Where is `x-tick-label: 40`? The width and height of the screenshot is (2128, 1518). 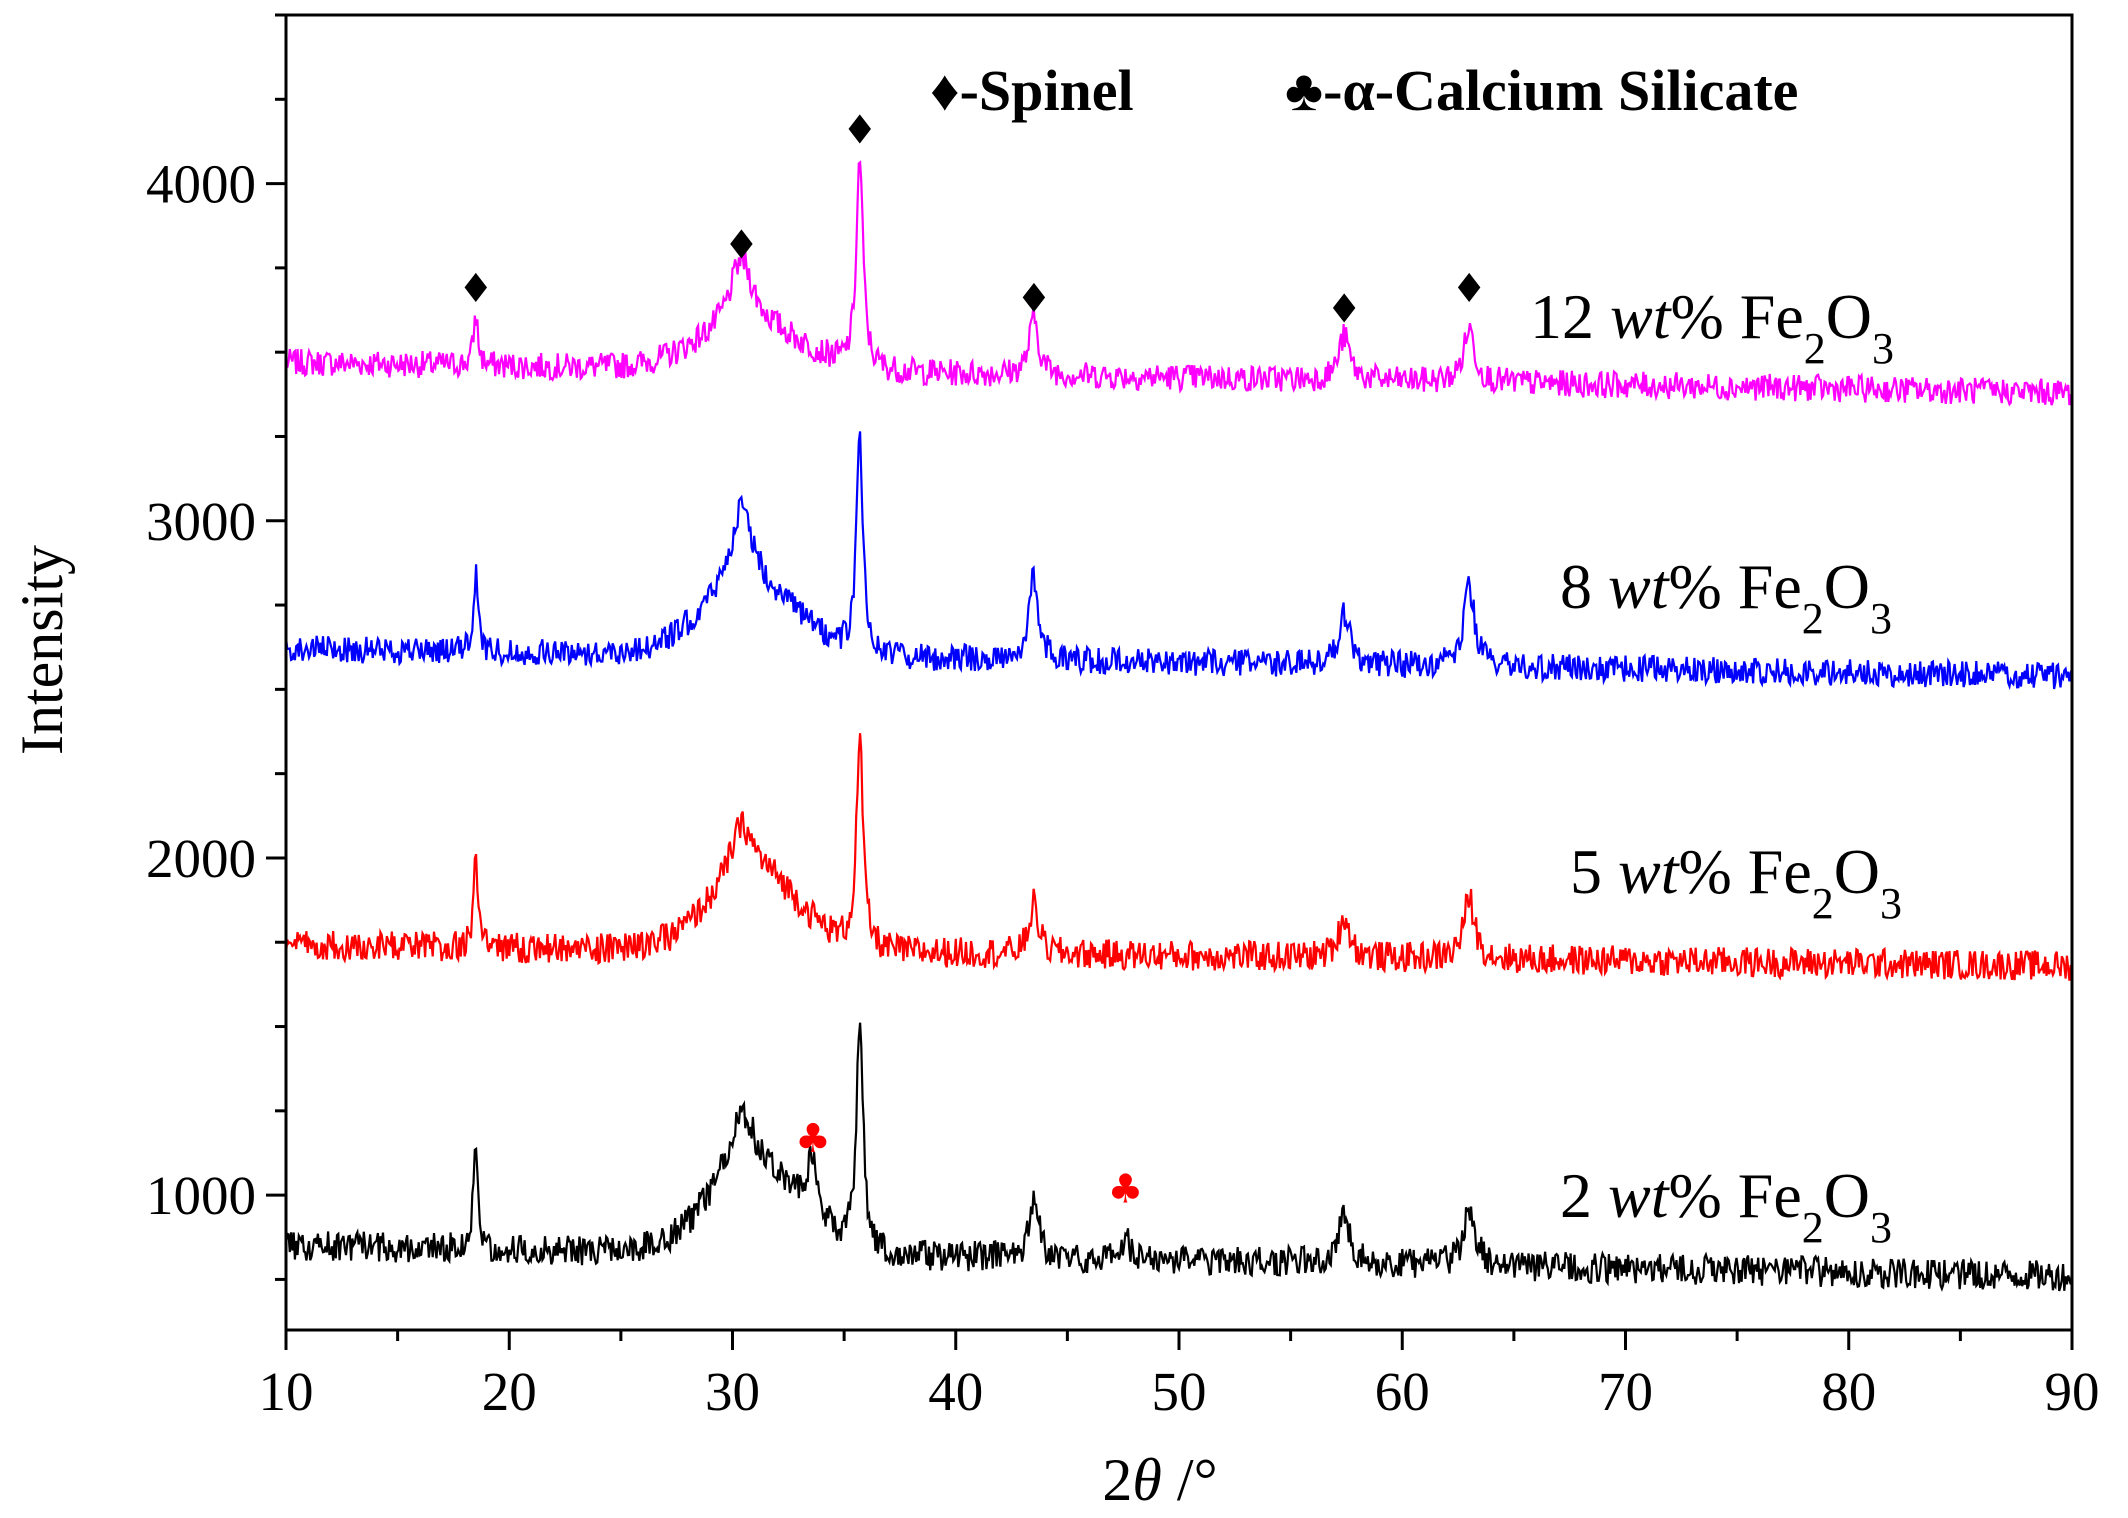
x-tick-label: 40 is located at coordinates (955, 1391).